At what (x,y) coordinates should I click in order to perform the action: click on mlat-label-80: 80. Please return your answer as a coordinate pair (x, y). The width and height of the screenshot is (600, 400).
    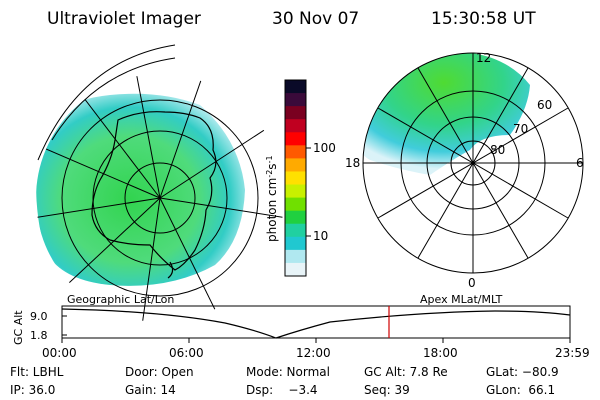
    Looking at the image, I should click on (497, 150).